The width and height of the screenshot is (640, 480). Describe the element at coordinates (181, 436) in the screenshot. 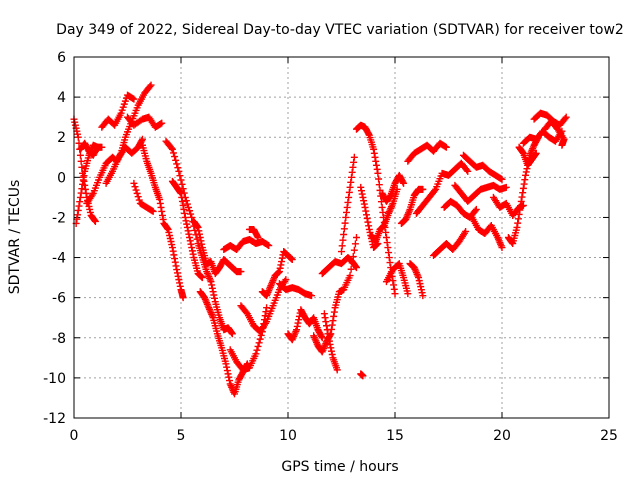

I see `x-tick-label: 5` at that location.